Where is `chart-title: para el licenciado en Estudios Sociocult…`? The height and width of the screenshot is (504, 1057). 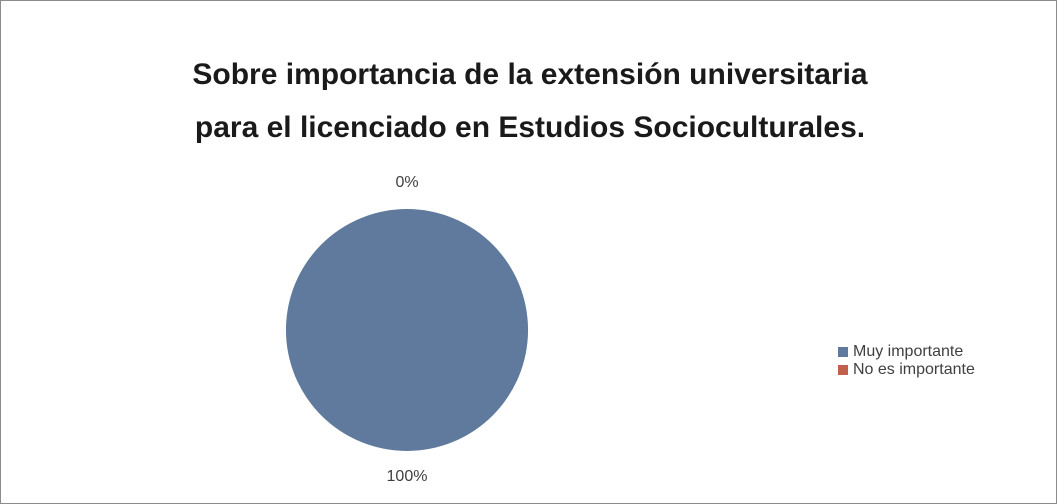 chart-title: para el licenciado en Estudios Sociocult… is located at coordinates (530, 127).